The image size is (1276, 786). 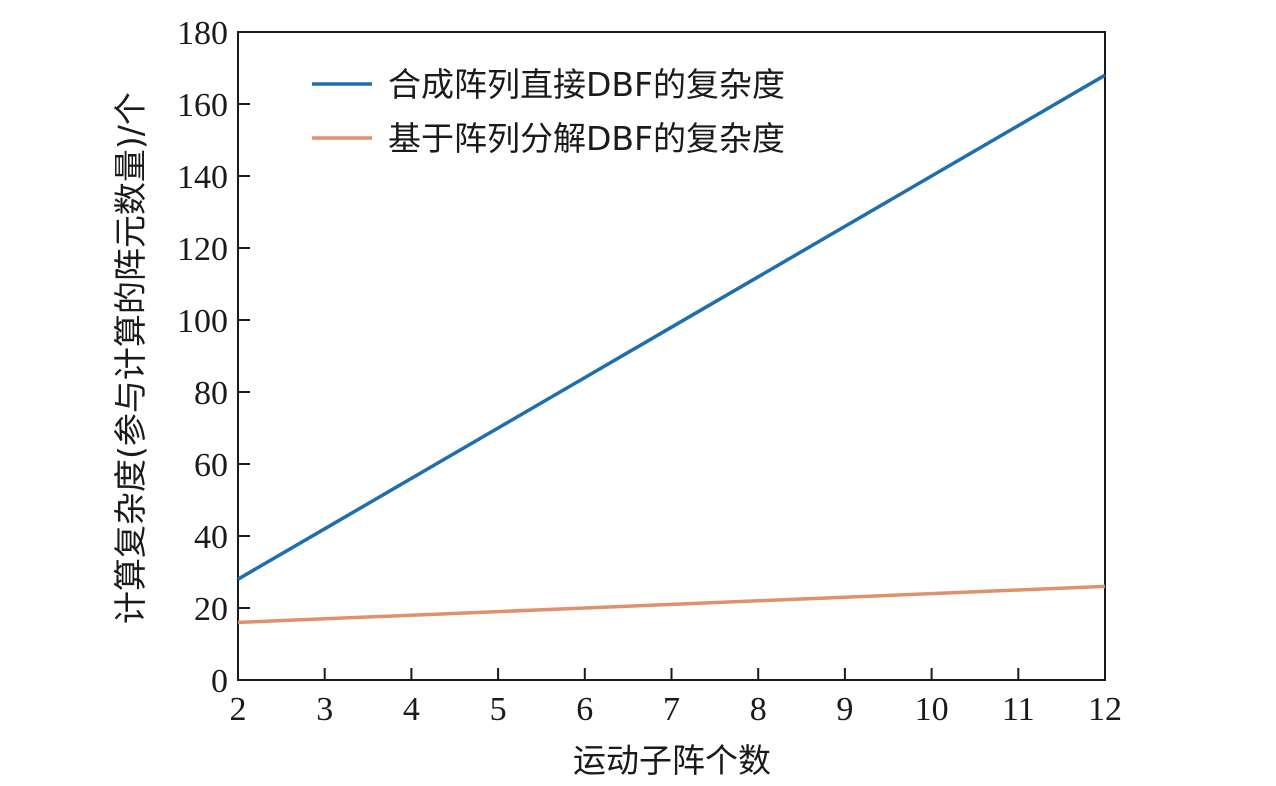 What do you see at coordinates (211, 537) in the screenshot?
I see `y-tick-label: 40` at bounding box center [211, 537].